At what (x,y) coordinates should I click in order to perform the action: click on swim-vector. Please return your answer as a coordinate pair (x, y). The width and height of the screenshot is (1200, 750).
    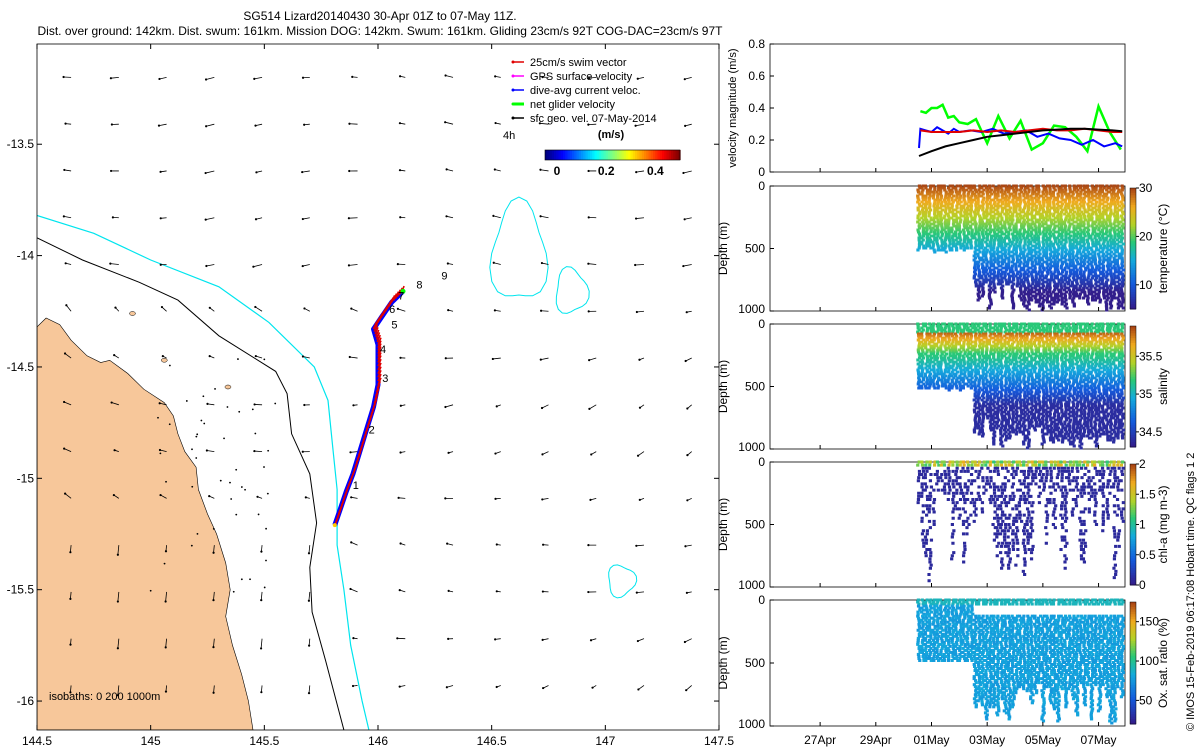
    Looking at the image, I should click on (379, 366).